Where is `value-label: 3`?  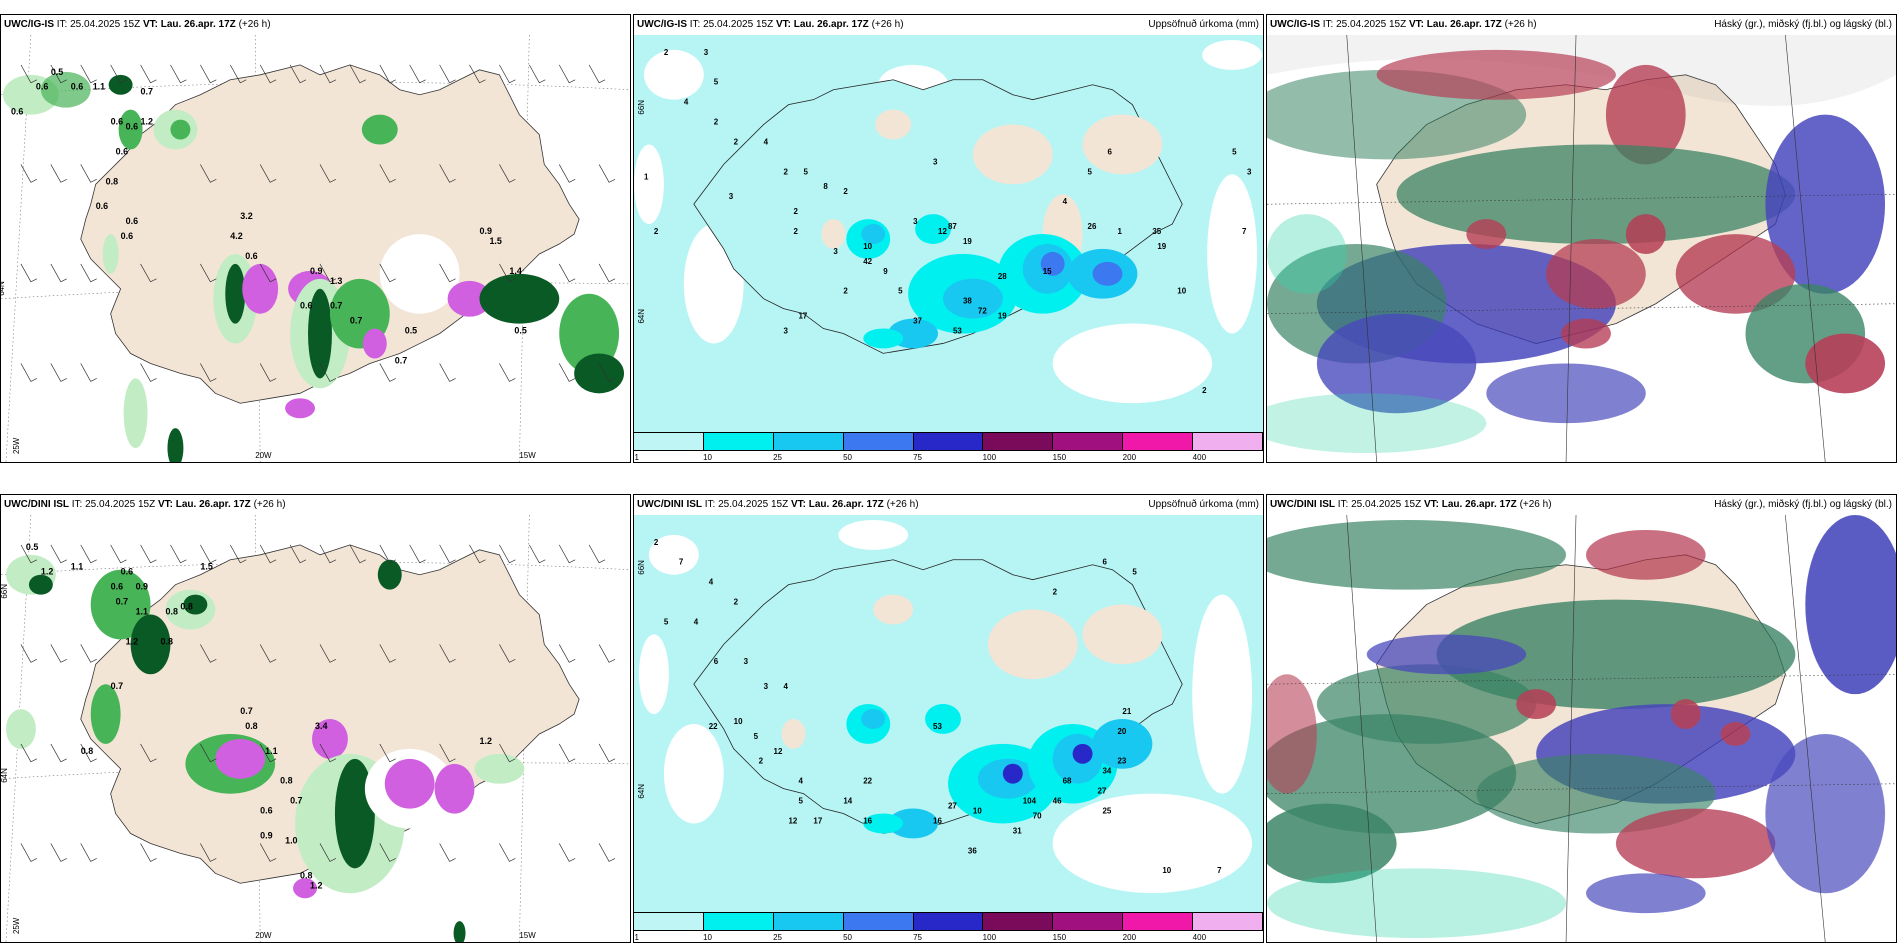 value-label: 3 is located at coordinates (766, 686).